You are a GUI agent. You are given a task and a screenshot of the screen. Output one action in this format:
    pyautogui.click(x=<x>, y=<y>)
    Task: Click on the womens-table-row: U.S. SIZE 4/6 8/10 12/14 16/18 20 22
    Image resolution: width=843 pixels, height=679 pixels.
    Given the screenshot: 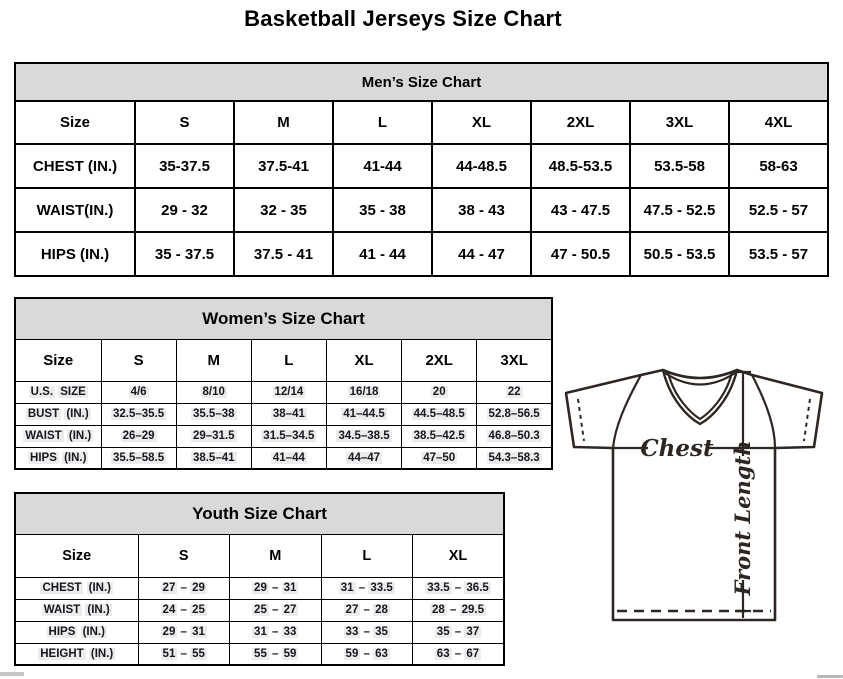 What is the action you would take?
    pyautogui.click(x=283, y=392)
    